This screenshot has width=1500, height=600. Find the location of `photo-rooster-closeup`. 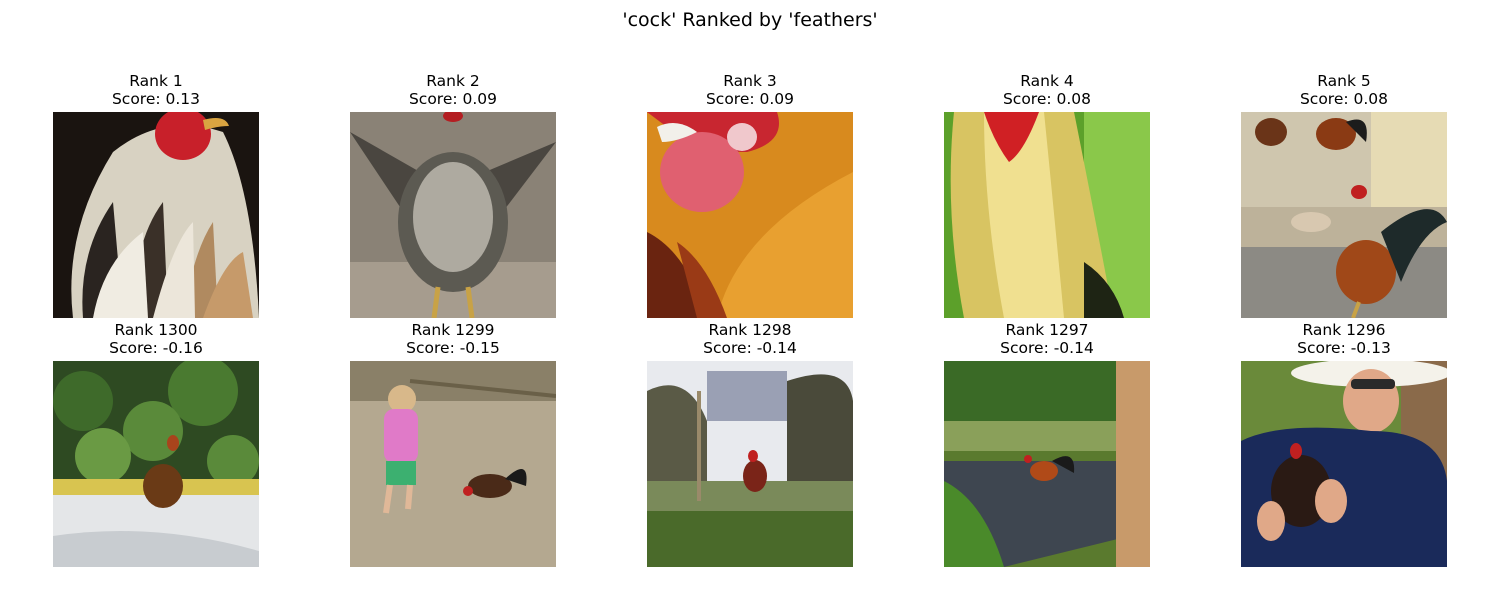

photo-rooster-closeup is located at coordinates (156, 215).